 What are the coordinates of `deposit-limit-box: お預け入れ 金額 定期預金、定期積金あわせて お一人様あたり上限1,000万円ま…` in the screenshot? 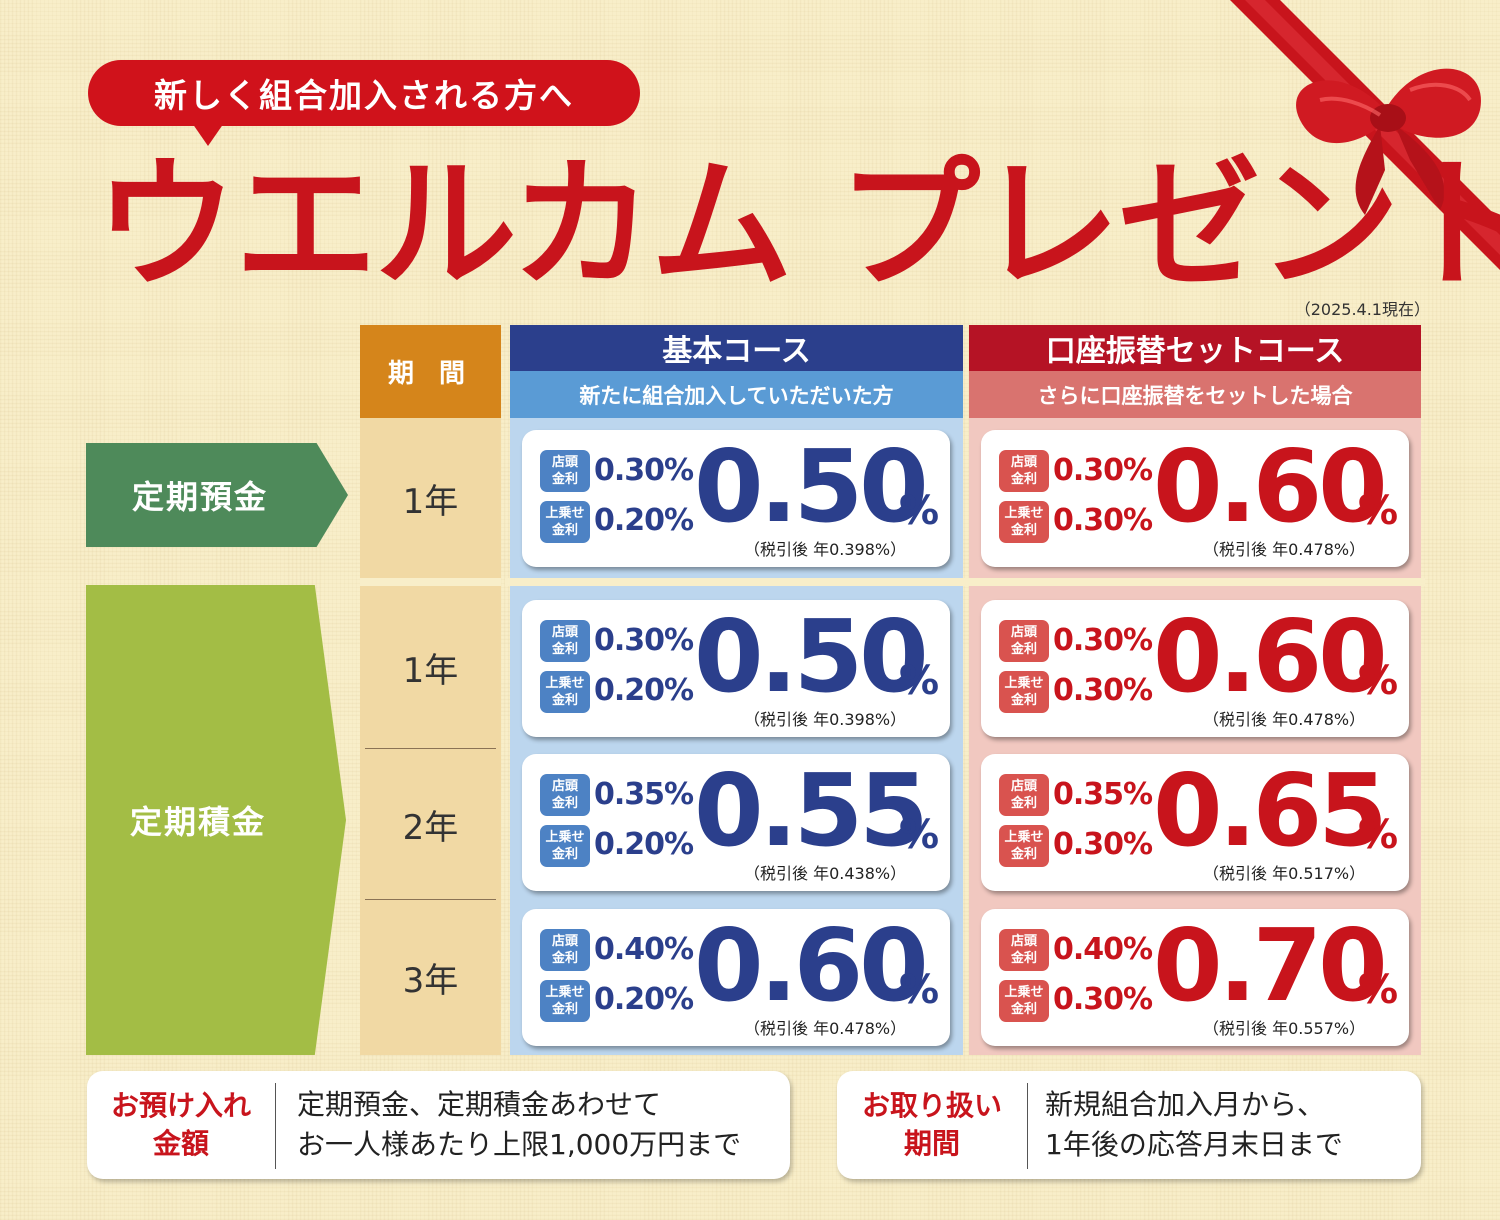 It's located at (438, 1125).